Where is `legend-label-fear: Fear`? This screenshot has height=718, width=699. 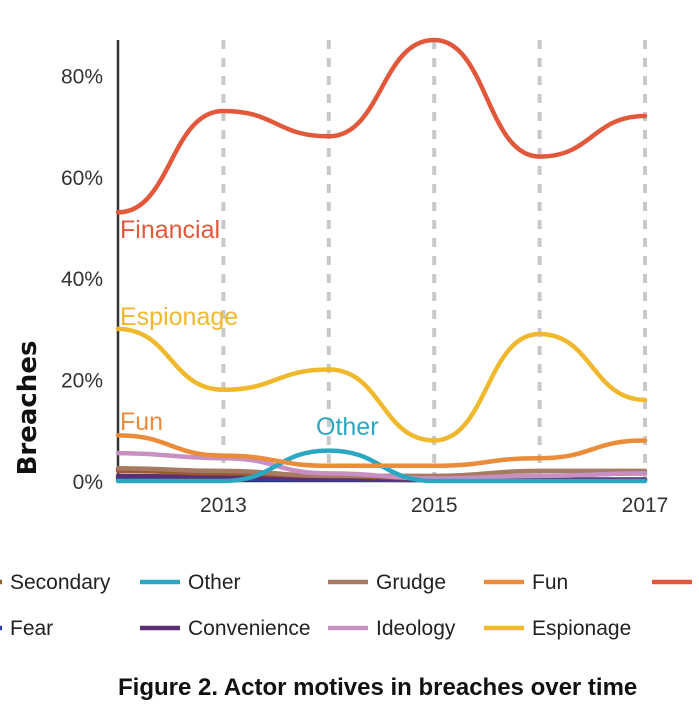
legend-label-fear: Fear is located at coordinates (31, 628).